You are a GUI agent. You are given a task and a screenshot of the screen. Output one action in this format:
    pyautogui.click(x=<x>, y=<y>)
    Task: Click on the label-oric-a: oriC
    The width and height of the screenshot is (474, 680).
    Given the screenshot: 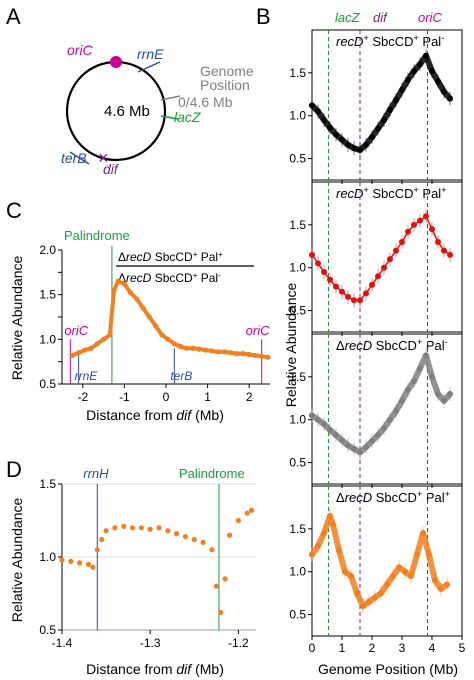 What is the action you would take?
    pyautogui.click(x=80, y=50)
    